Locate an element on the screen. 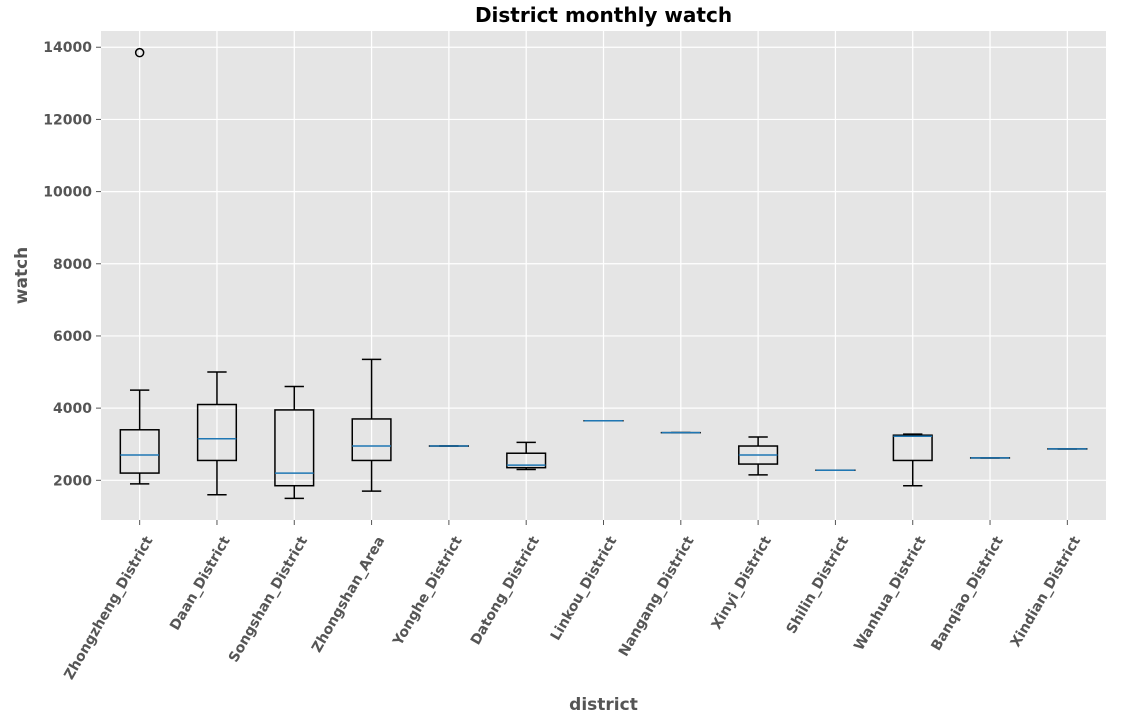 This screenshot has height=721, width=1122. y-tick-label: 2000 is located at coordinates (72, 481).